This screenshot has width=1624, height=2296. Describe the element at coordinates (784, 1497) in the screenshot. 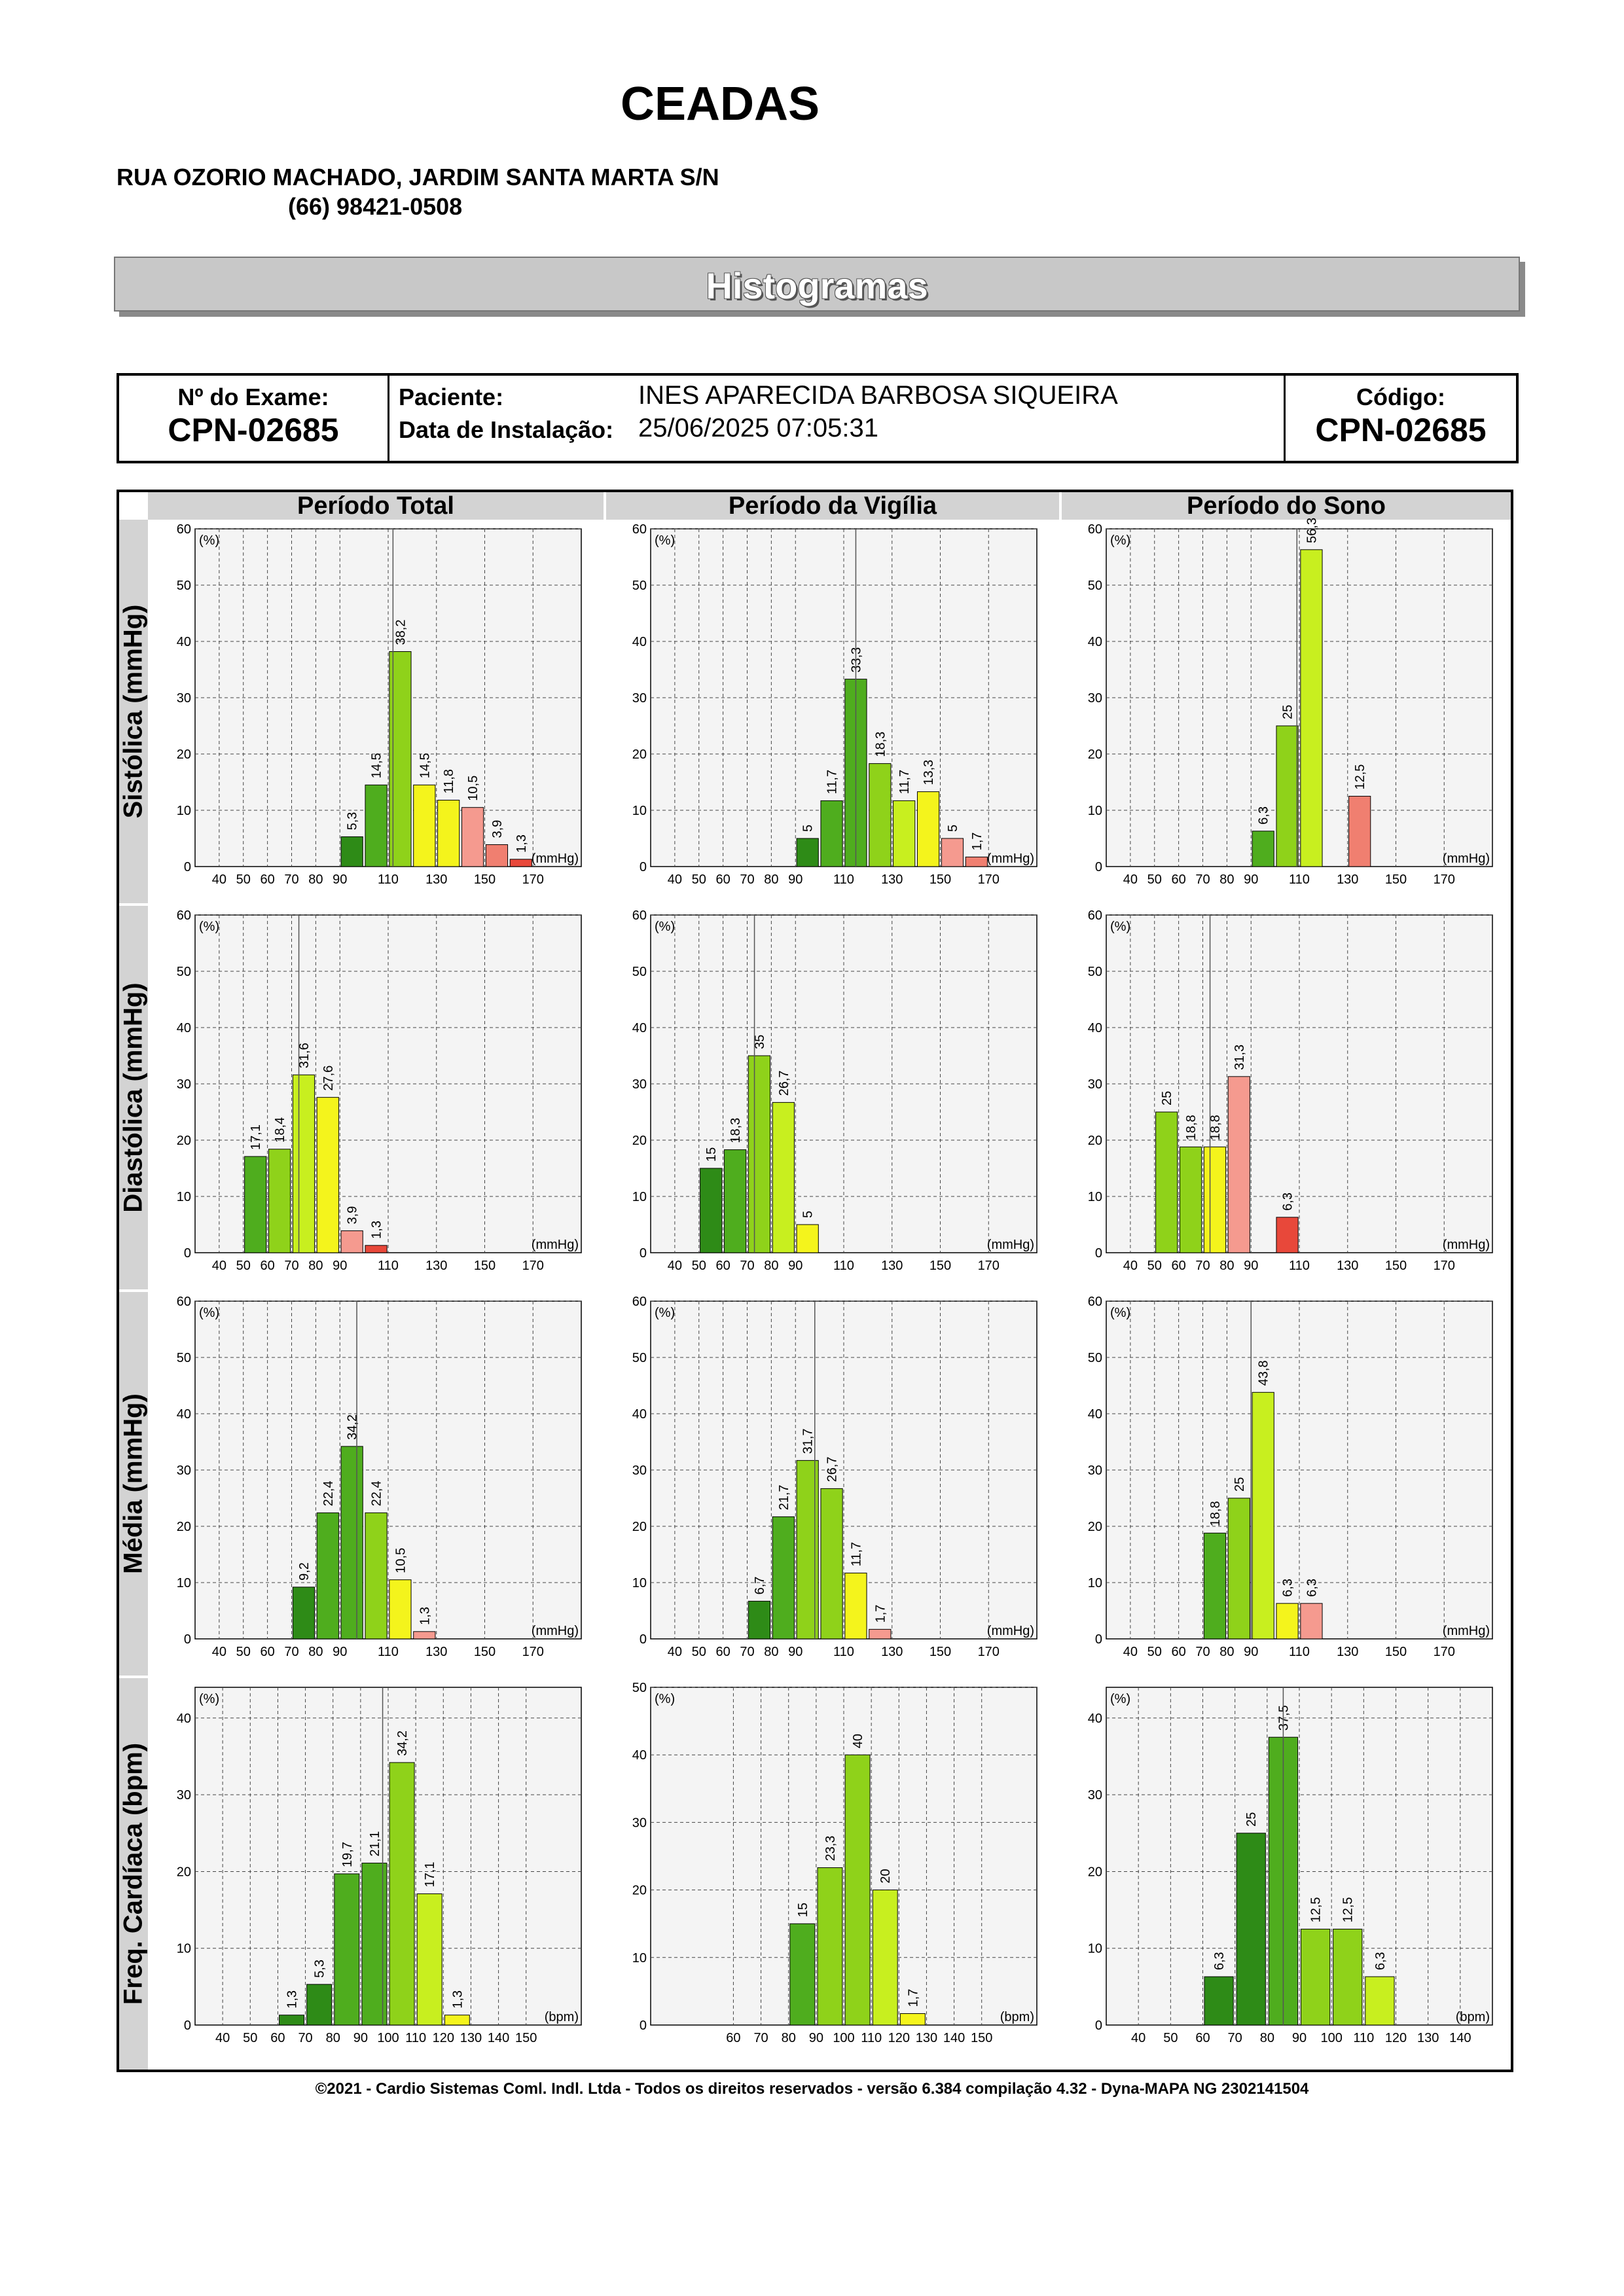

I see `bar-value-label: 21,7` at that location.